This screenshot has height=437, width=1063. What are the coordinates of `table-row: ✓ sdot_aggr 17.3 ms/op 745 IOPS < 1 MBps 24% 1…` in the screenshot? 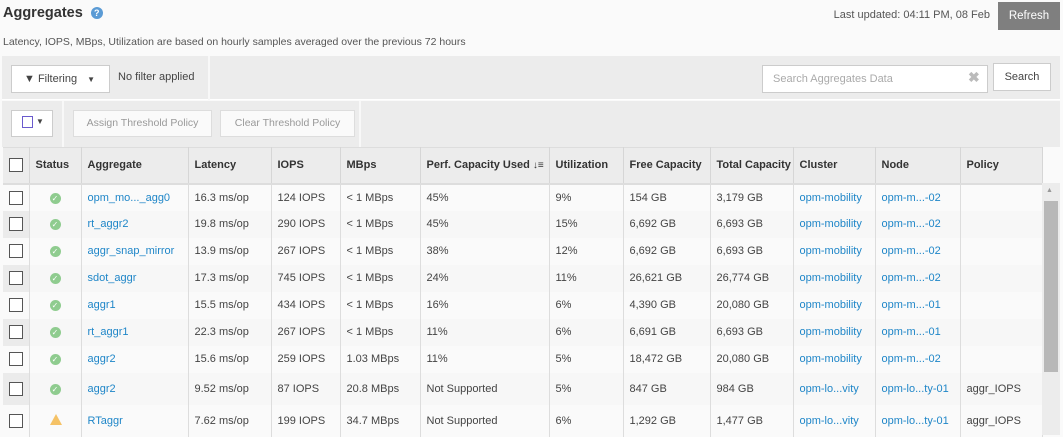 It's located at (523, 278).